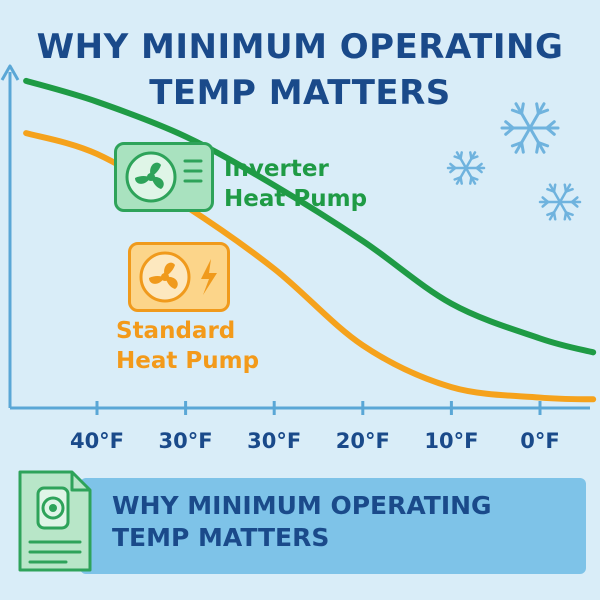 The height and width of the screenshot is (600, 600). I want to click on legend-standard-heat-pump: Standard Heat Pump, so click(187, 346).